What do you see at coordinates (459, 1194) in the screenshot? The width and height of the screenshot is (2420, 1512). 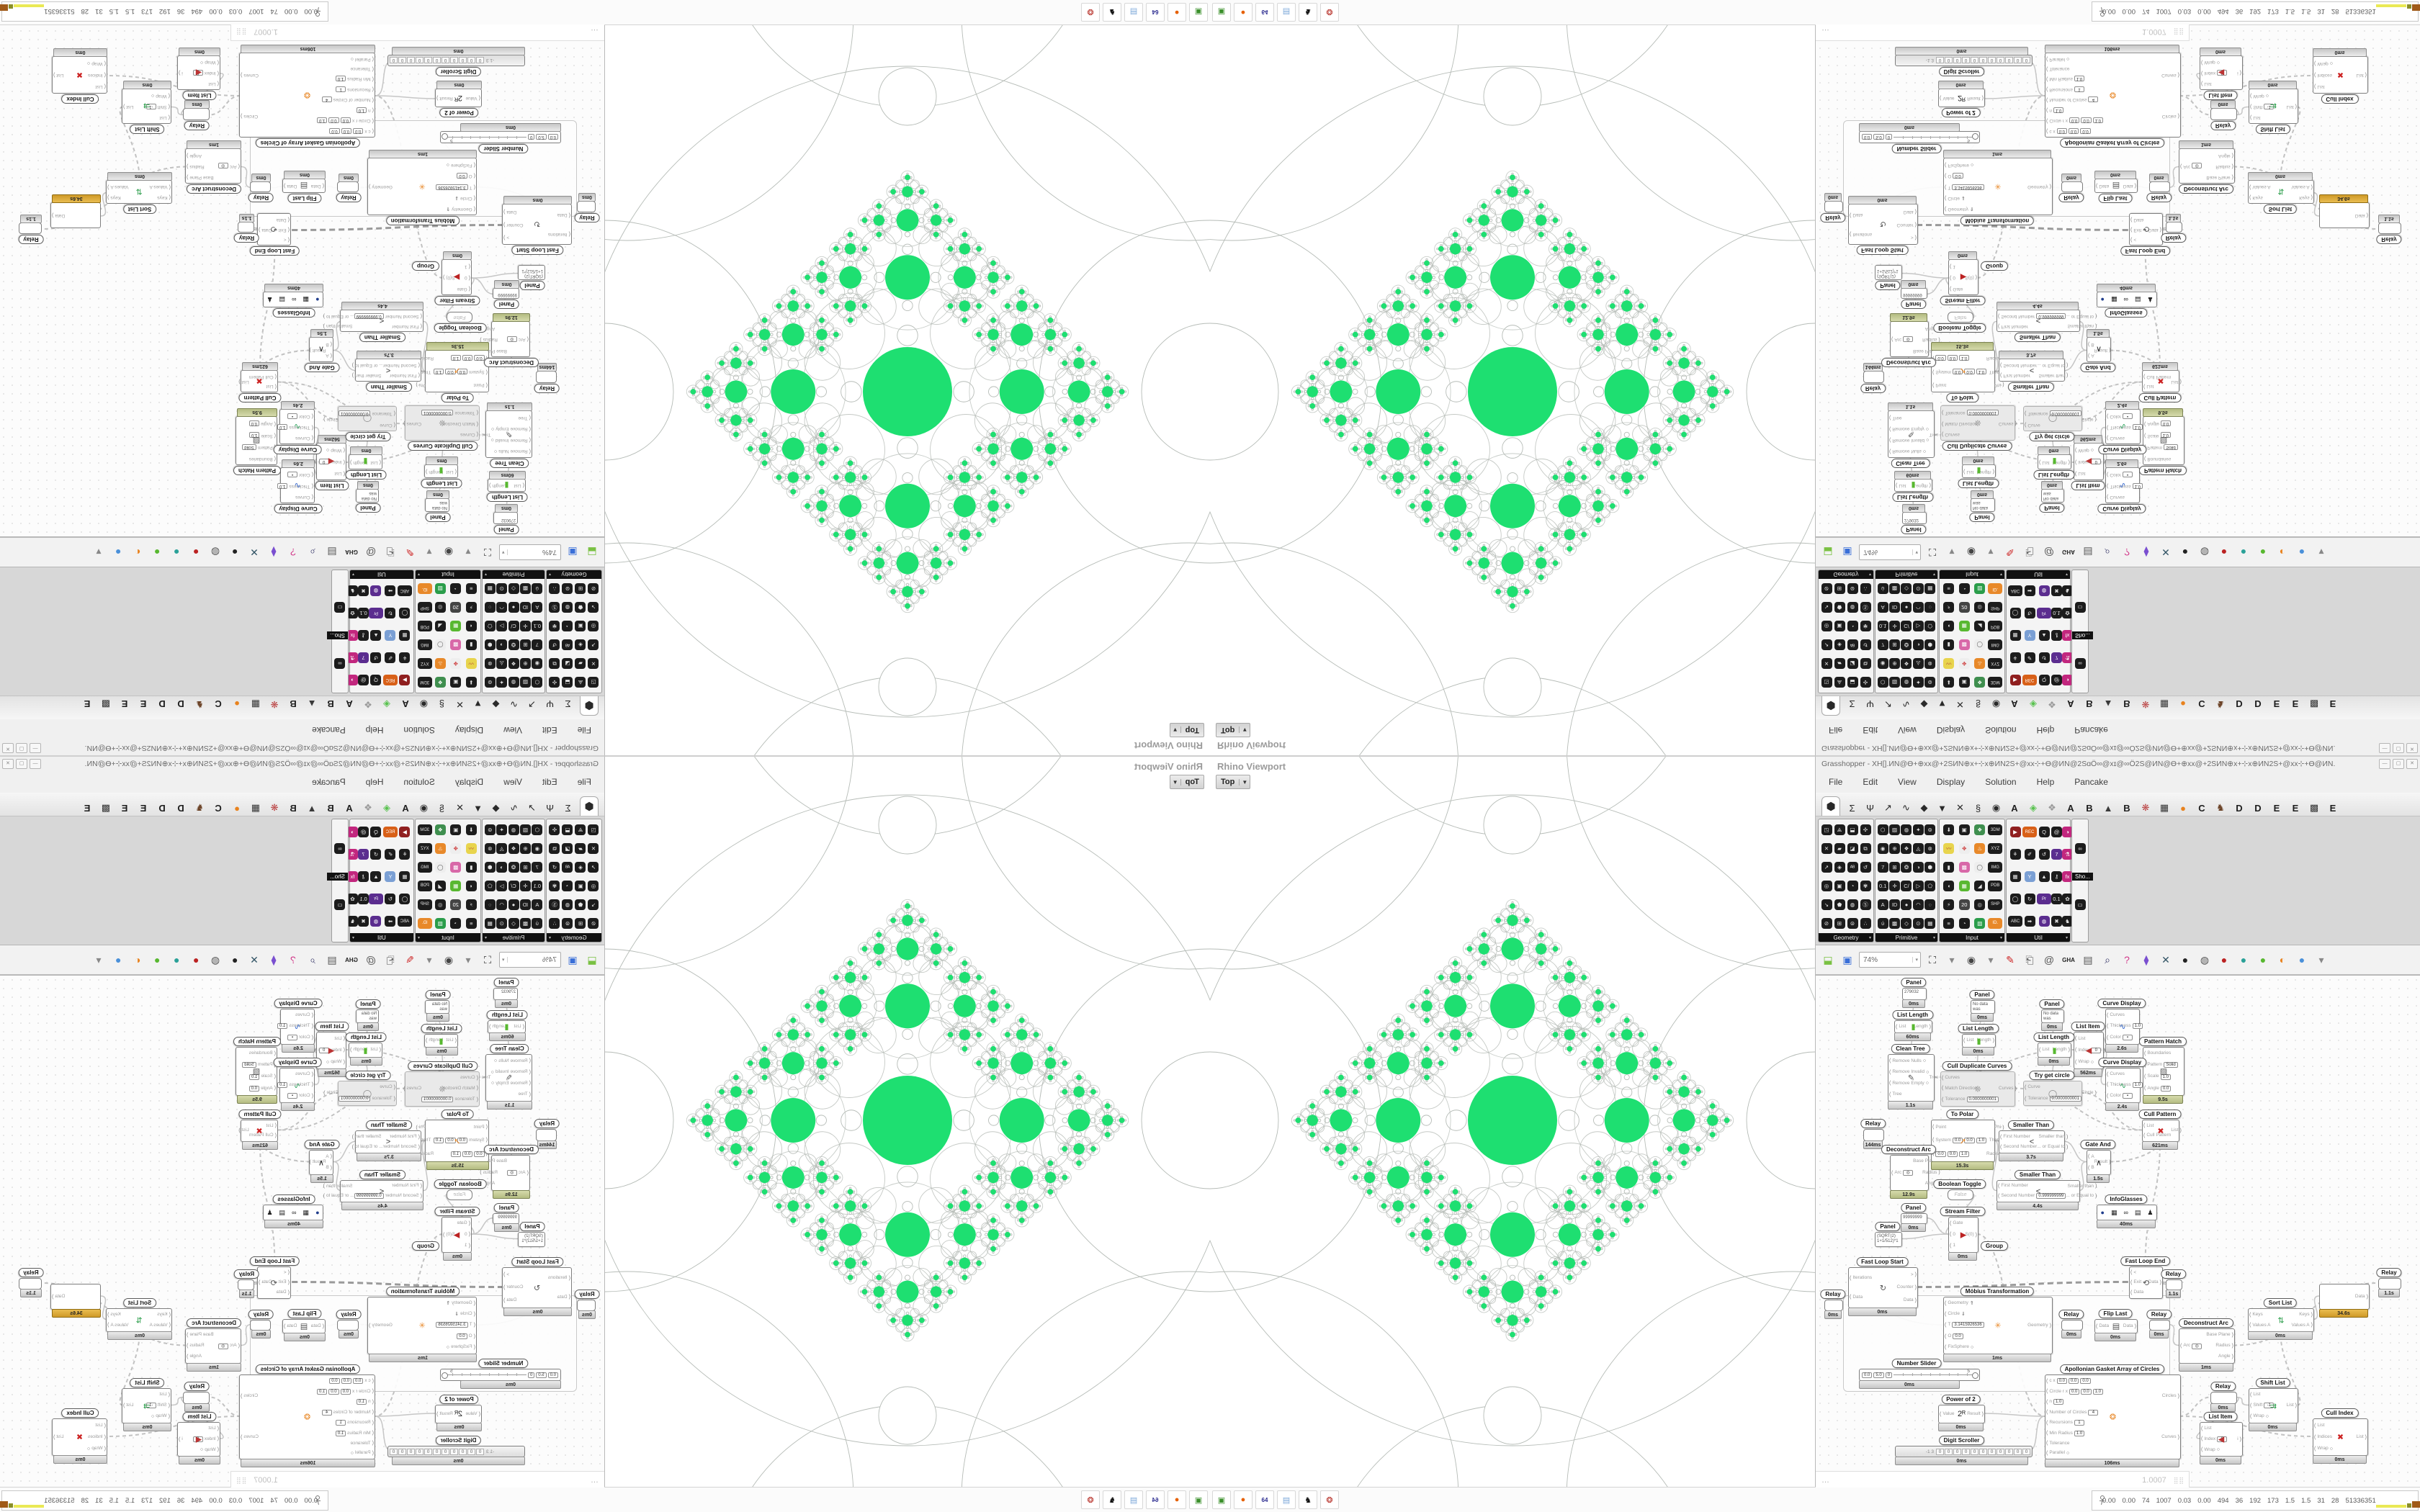 I see `node-btoggle: False` at bounding box center [459, 1194].